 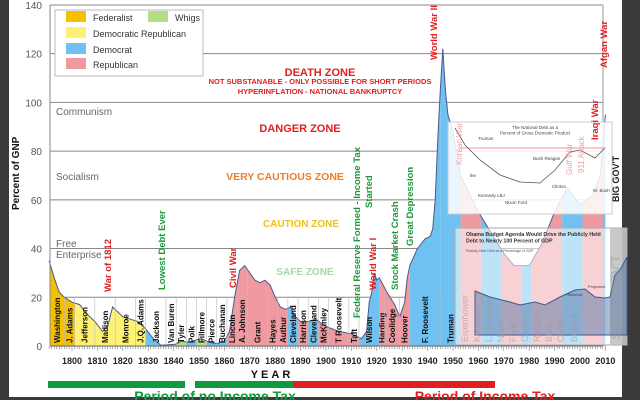 I want to click on zone-label: DANGER ZONE, so click(x=299, y=129).